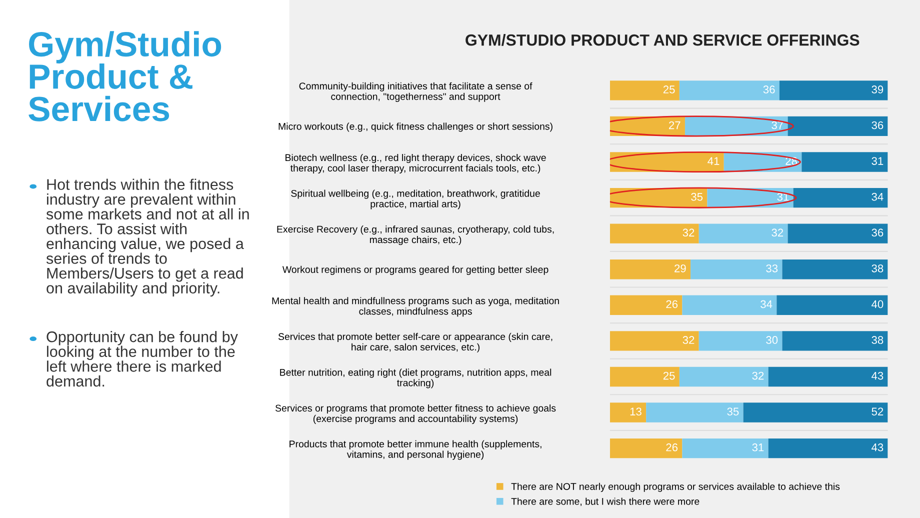 This screenshot has height=518, width=920. I want to click on y-tick-label: Spiritual wellbeing (e.g., meditation, breathwork, gratitidue practice, martial arts), so click(415, 200).